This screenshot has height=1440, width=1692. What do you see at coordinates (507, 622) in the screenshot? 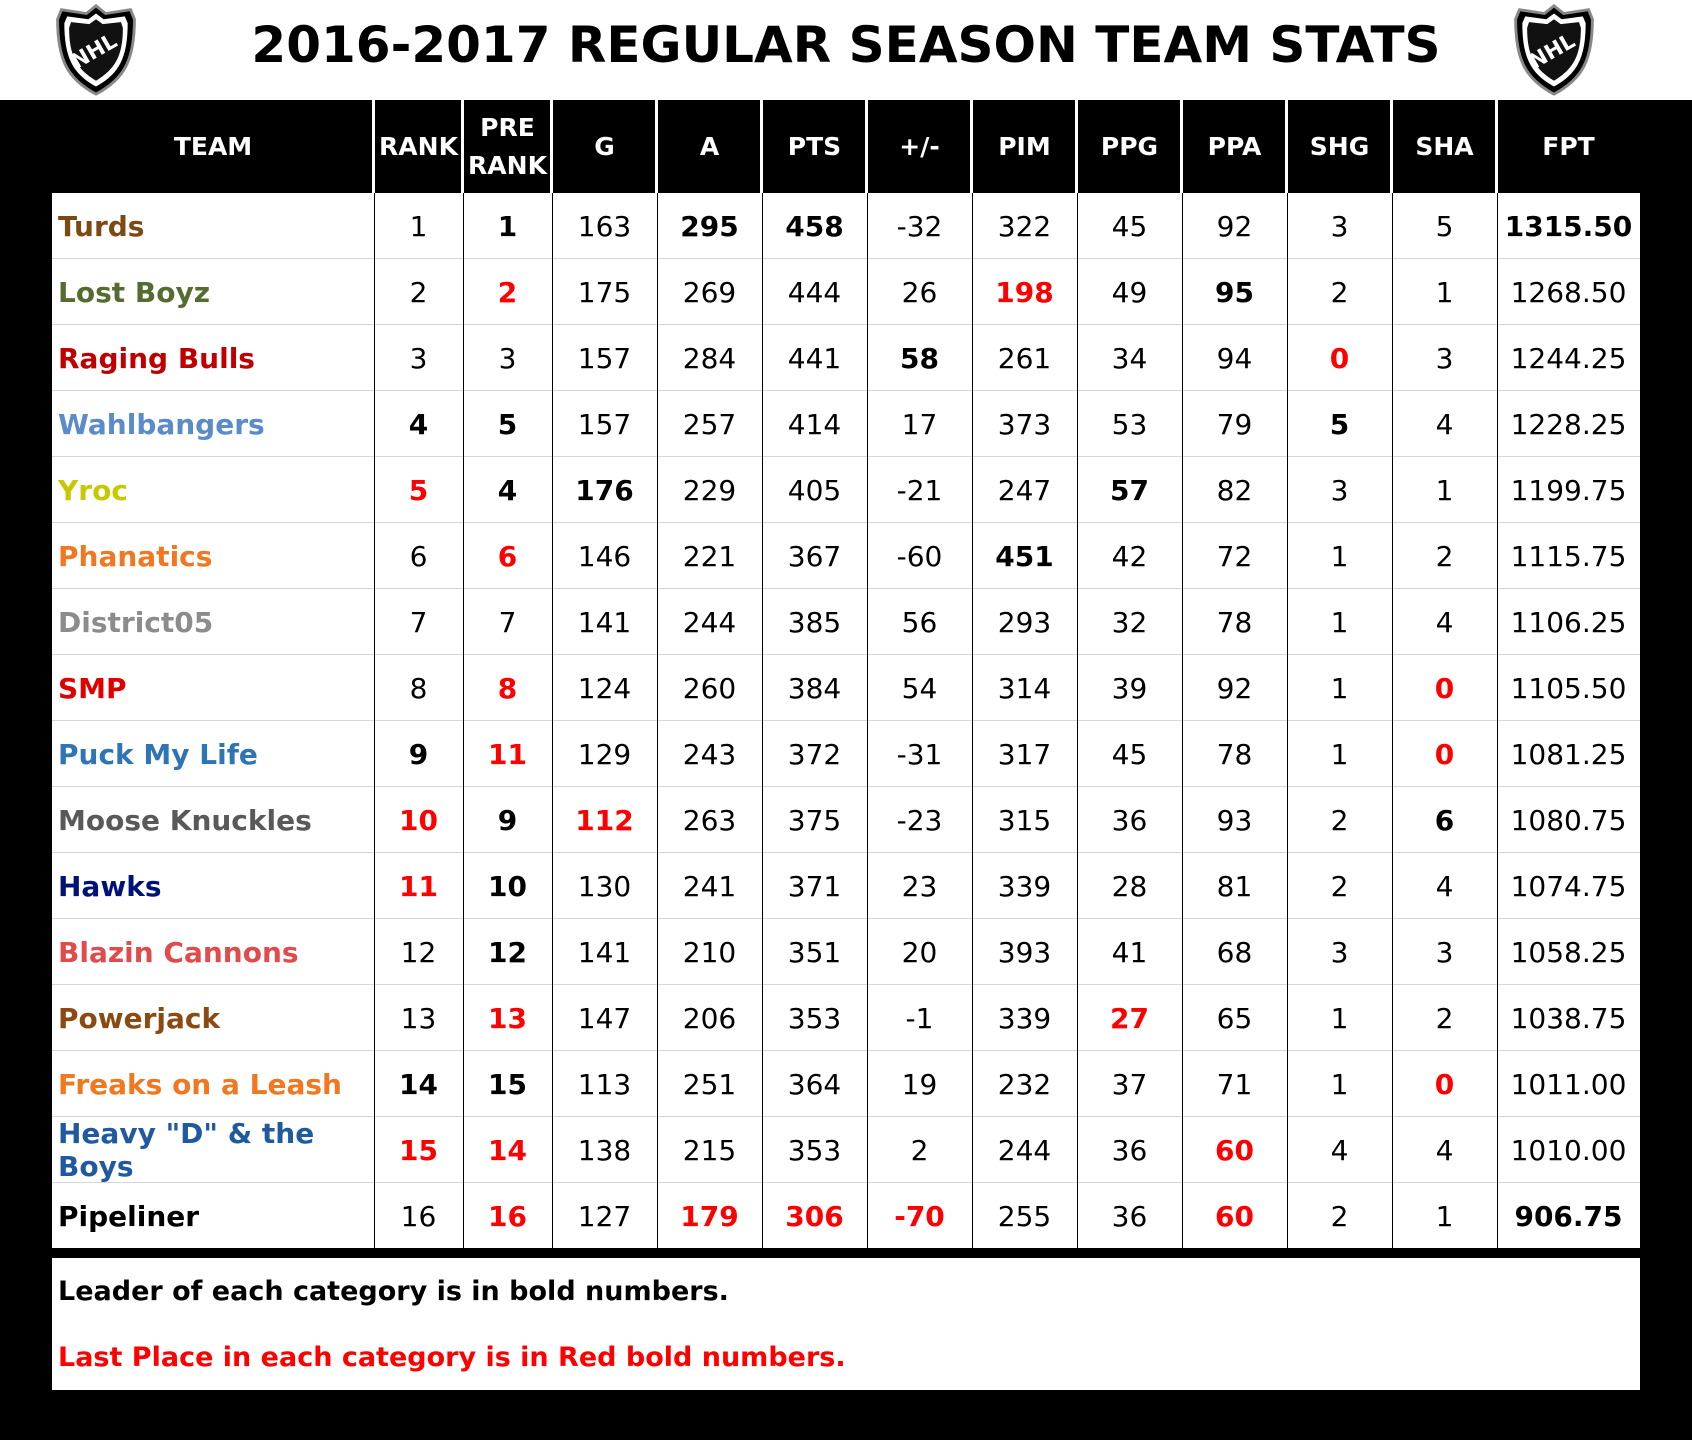
I see `stat-cell: 7` at bounding box center [507, 622].